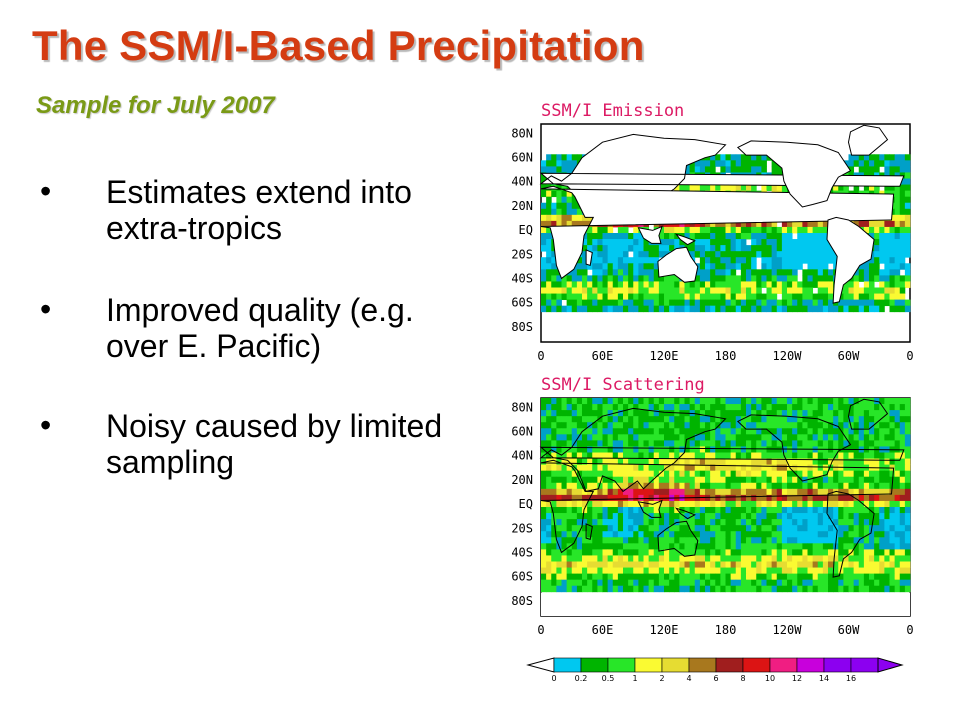 This screenshot has height=720, width=960. Describe the element at coordinates (522, 279) in the screenshot. I see `lat-label: 40S` at that location.